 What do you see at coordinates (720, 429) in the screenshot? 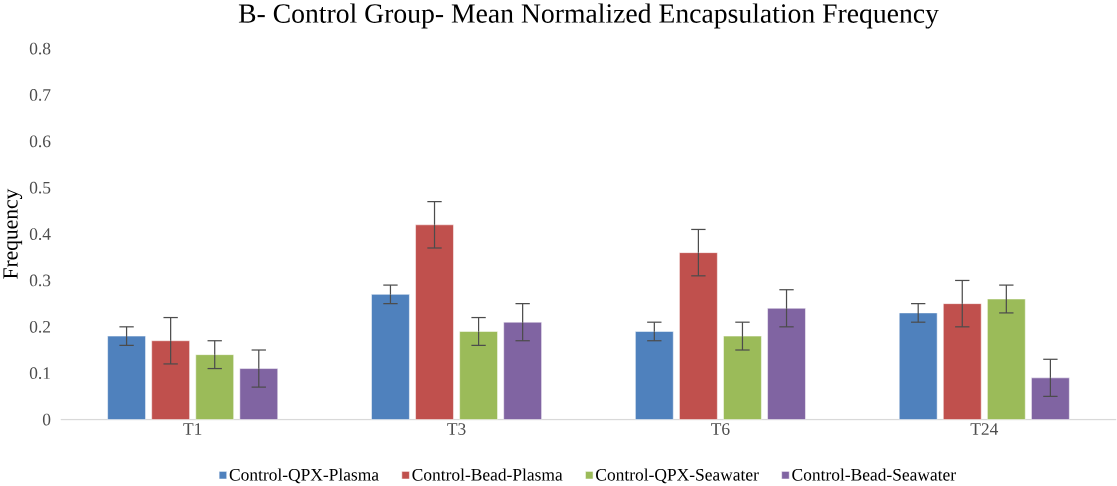
I see `x-tick-label: T6` at bounding box center [720, 429].